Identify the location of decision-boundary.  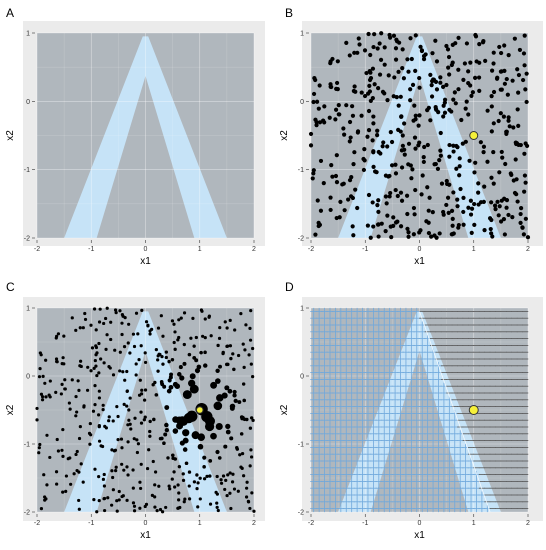
(455, 412).